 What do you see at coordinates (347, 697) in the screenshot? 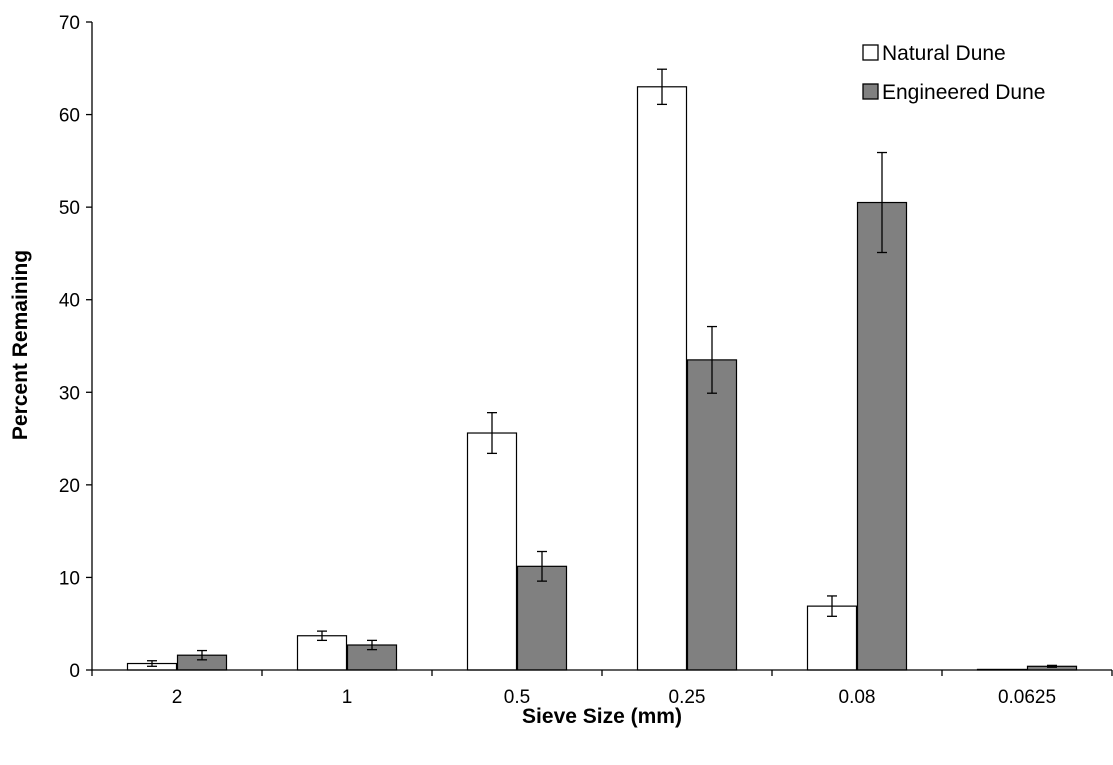
I see `x-tick-label-1: 1` at bounding box center [347, 697].